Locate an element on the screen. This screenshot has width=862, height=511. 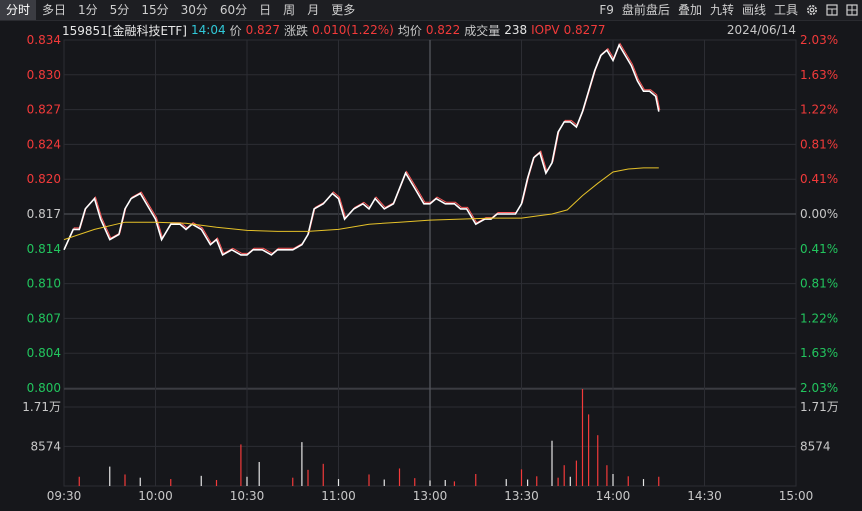
volume-label: 成交量 is located at coordinates (482, 30).